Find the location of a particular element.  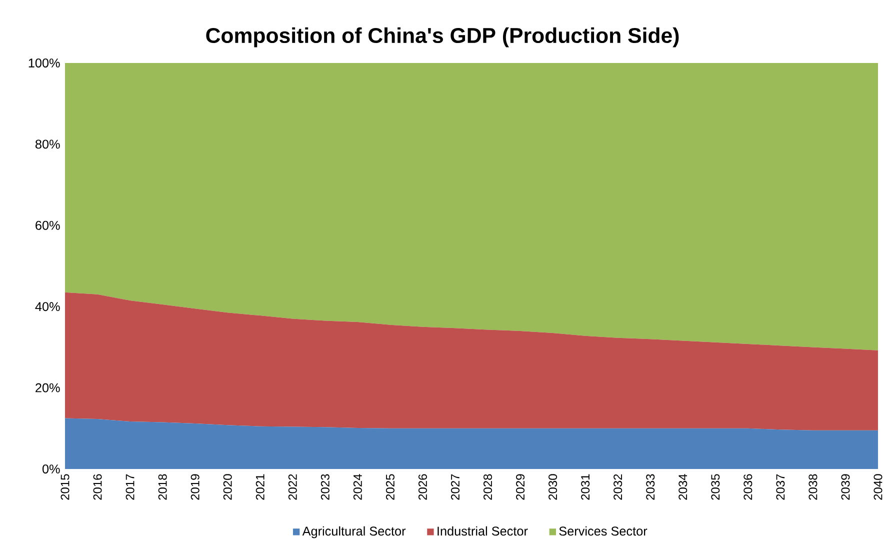

x-tick-label: 2037 is located at coordinates (780, 487).